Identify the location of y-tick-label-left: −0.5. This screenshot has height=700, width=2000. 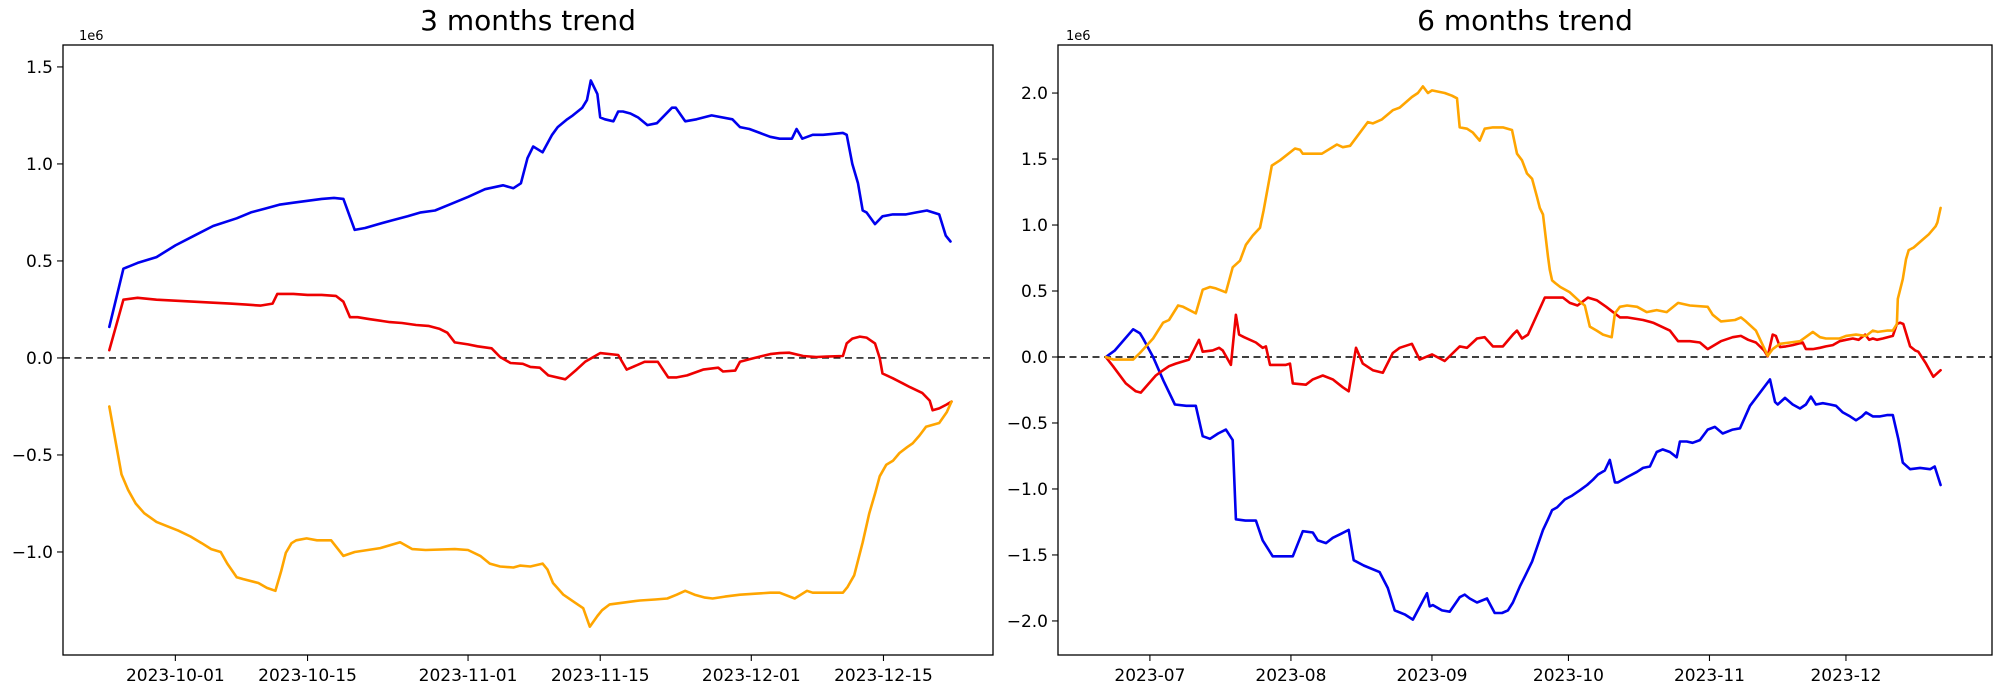
(32, 456).